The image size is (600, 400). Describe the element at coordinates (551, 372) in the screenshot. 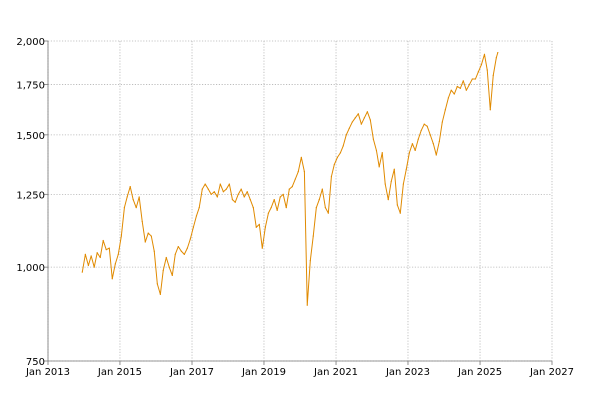

I see `x-tick-label: Jan 2027` at that location.